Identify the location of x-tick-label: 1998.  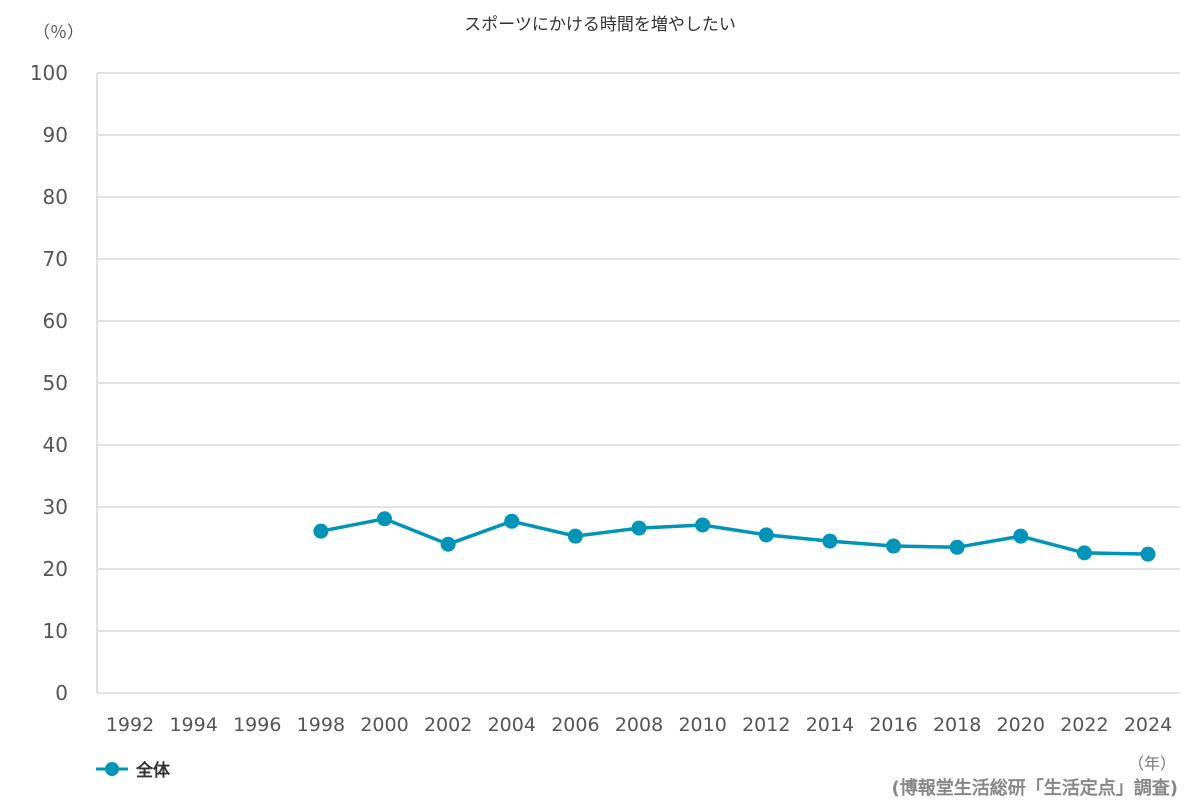
(321, 725).